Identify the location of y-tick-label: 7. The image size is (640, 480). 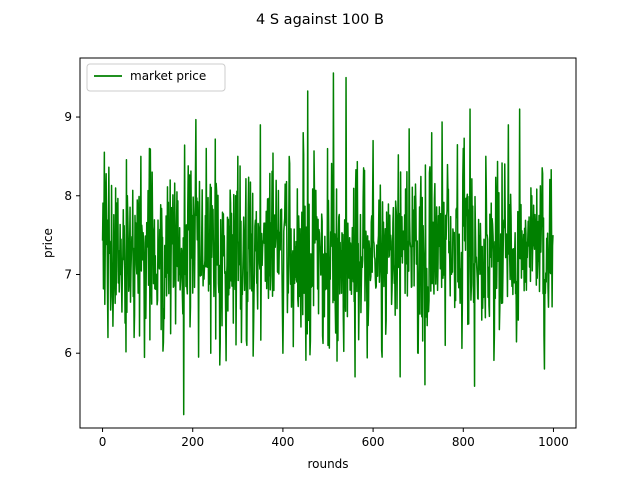
(68, 274).